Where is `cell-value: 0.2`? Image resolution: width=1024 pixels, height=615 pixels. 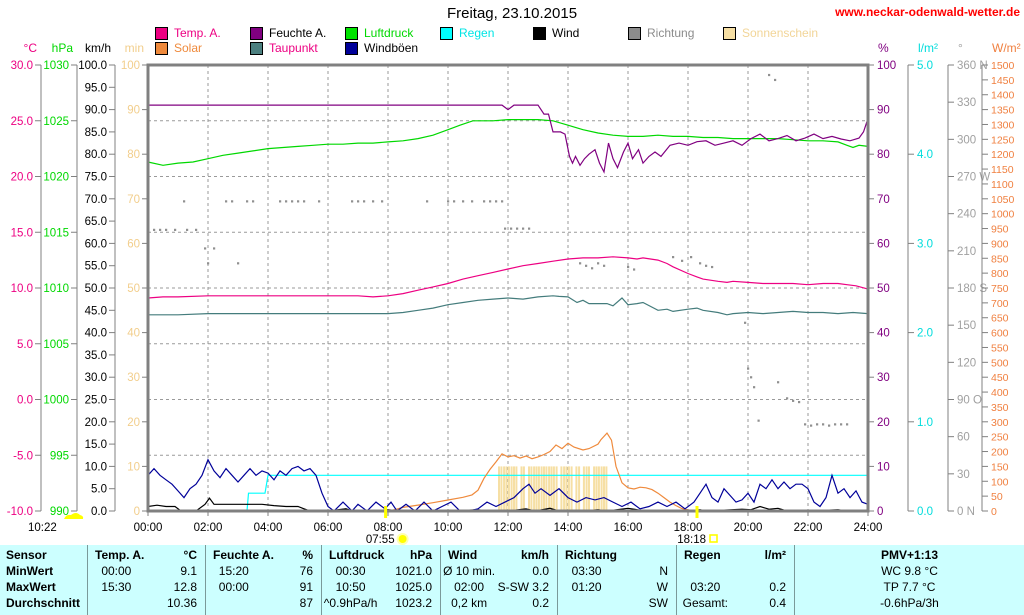 cell-value: 0.2 is located at coordinates (540, 603).